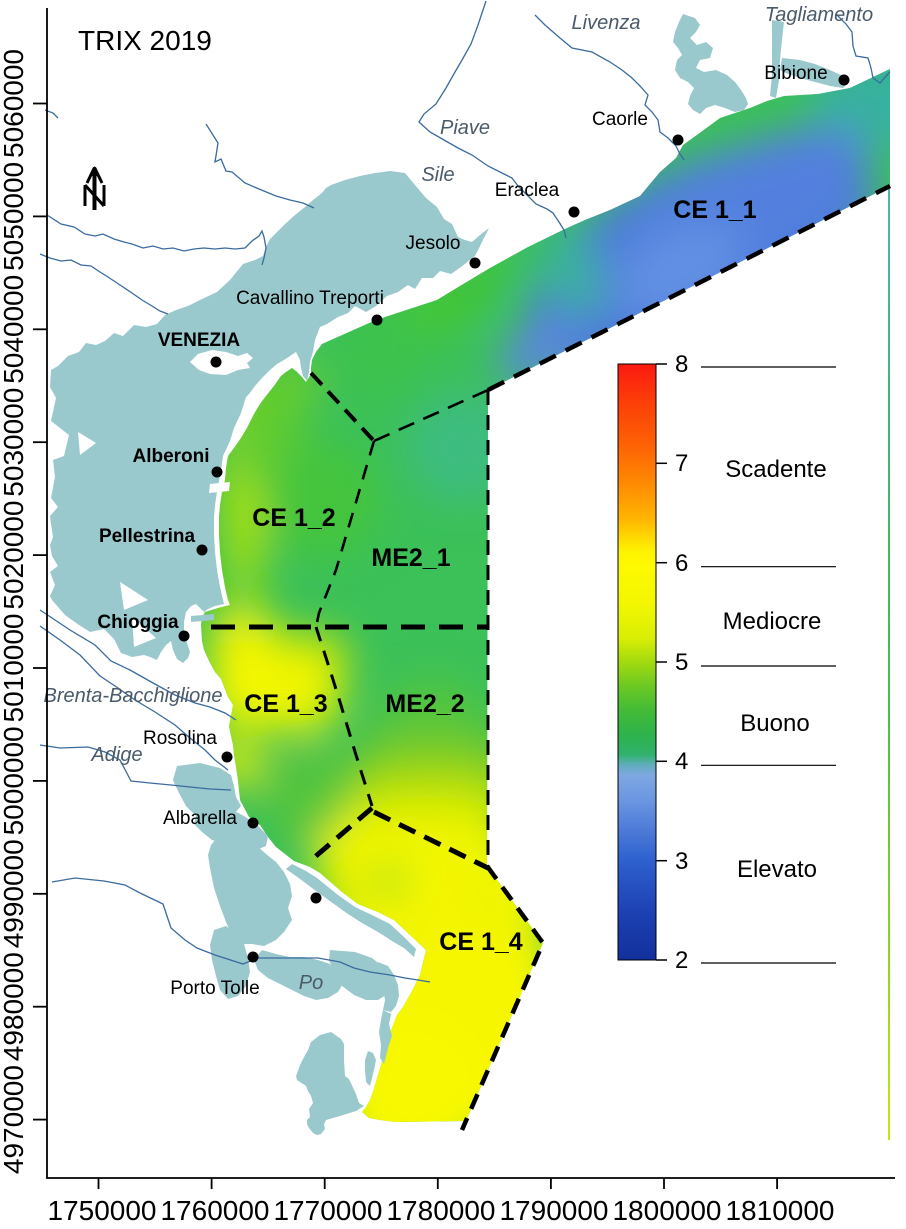  I want to click on svg-text: 1800000, so click(666, 1210).